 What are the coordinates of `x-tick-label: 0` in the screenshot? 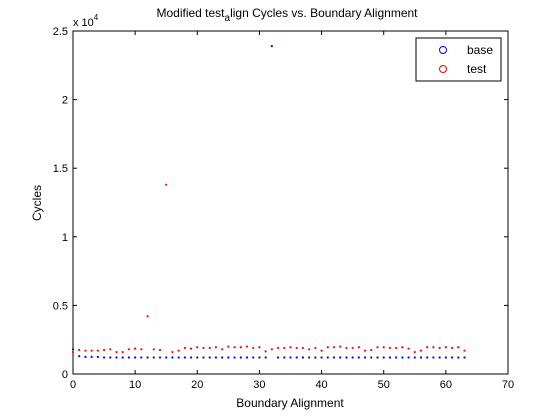 It's located at (73, 385).